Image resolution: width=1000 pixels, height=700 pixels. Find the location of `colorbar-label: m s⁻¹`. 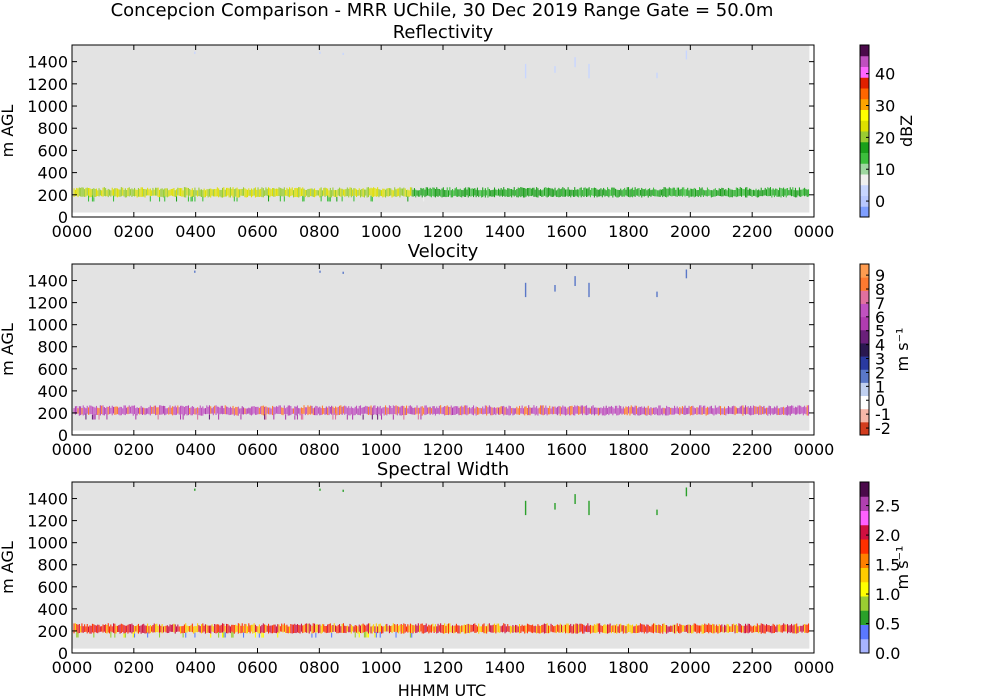

colorbar-label: m s⁻¹ is located at coordinates (902, 350).